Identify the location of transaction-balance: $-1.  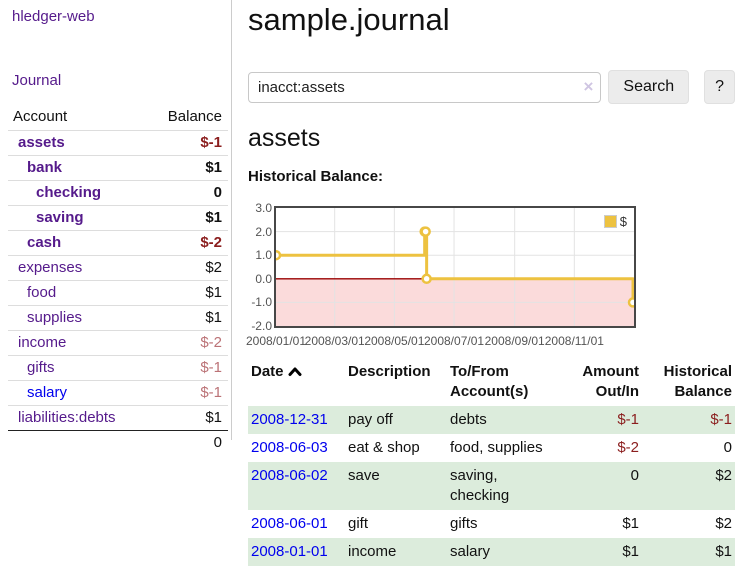
(688, 420).